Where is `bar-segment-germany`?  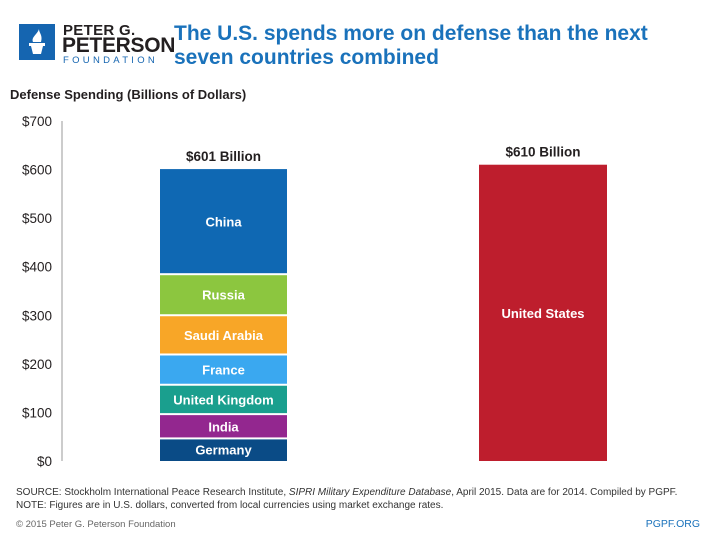 bar-segment-germany is located at coordinates (223, 450).